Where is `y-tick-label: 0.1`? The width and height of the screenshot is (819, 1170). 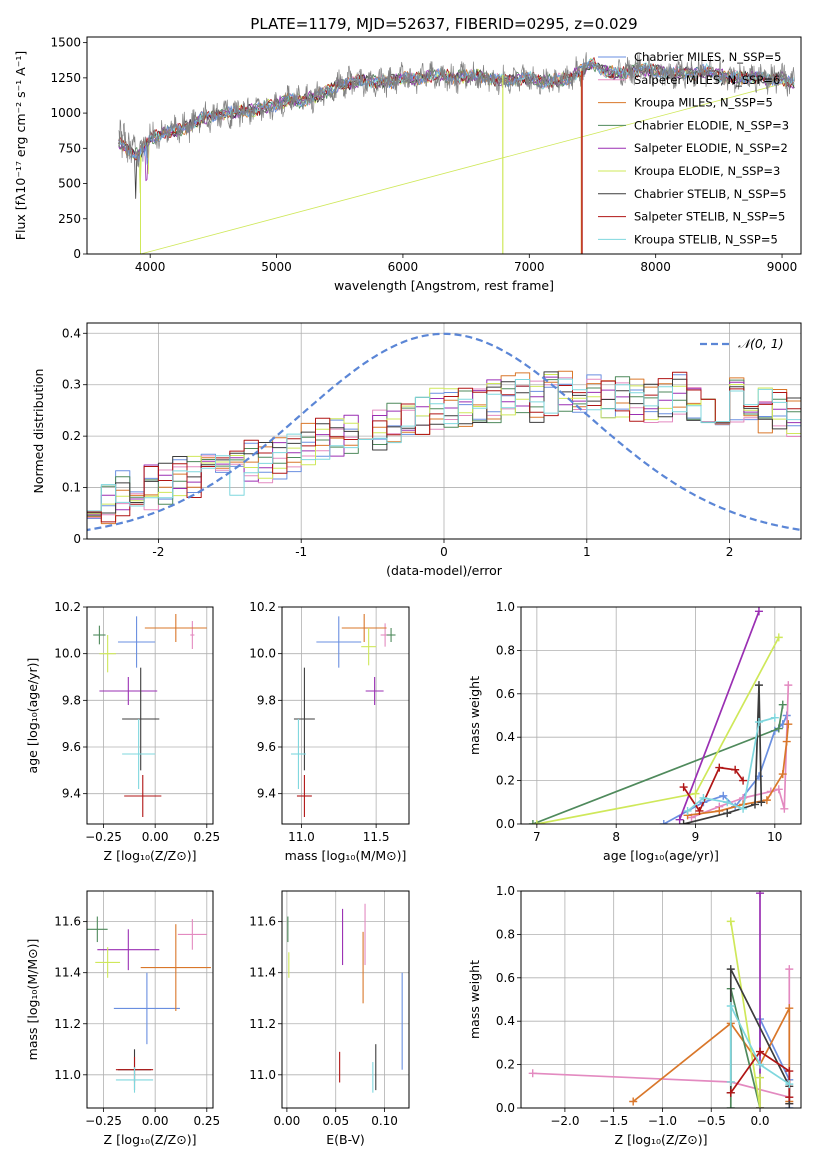 y-tick-label: 0.1 is located at coordinates (71, 488).